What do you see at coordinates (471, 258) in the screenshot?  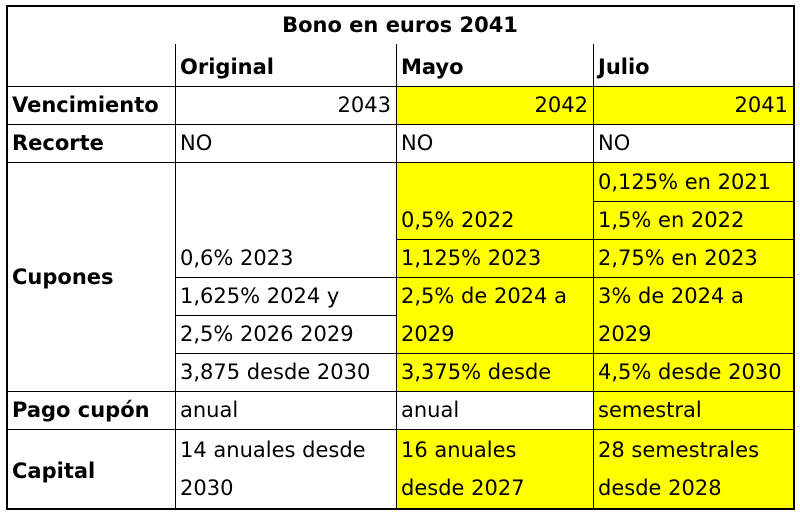 I see `cupon-mayo-2: 1,125% 2023` at bounding box center [471, 258].